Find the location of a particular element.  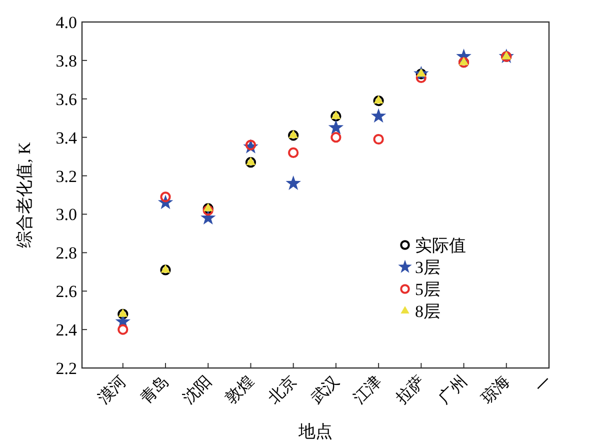

x-tick-label: 琼海 is located at coordinates (496, 390).